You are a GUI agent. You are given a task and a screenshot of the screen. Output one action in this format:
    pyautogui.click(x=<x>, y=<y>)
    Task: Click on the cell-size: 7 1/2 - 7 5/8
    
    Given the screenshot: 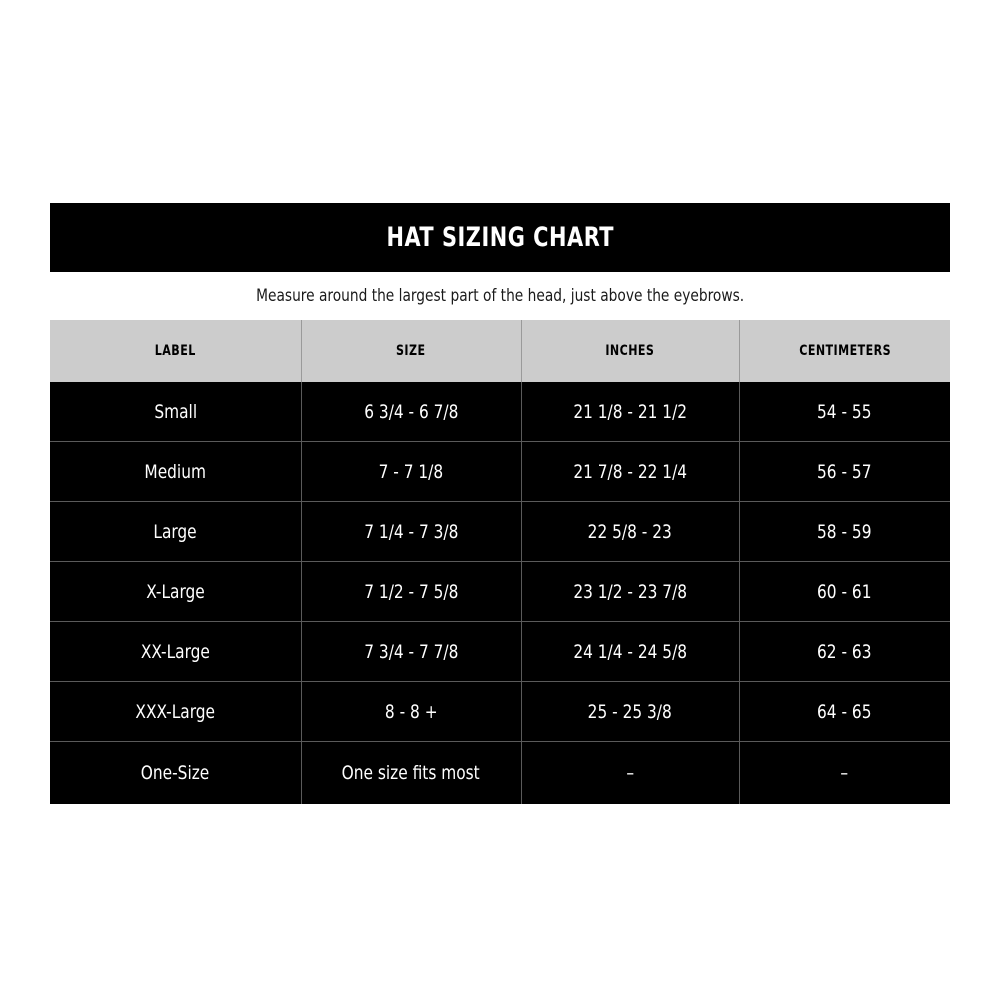 What is the action you would take?
    pyautogui.click(x=411, y=591)
    